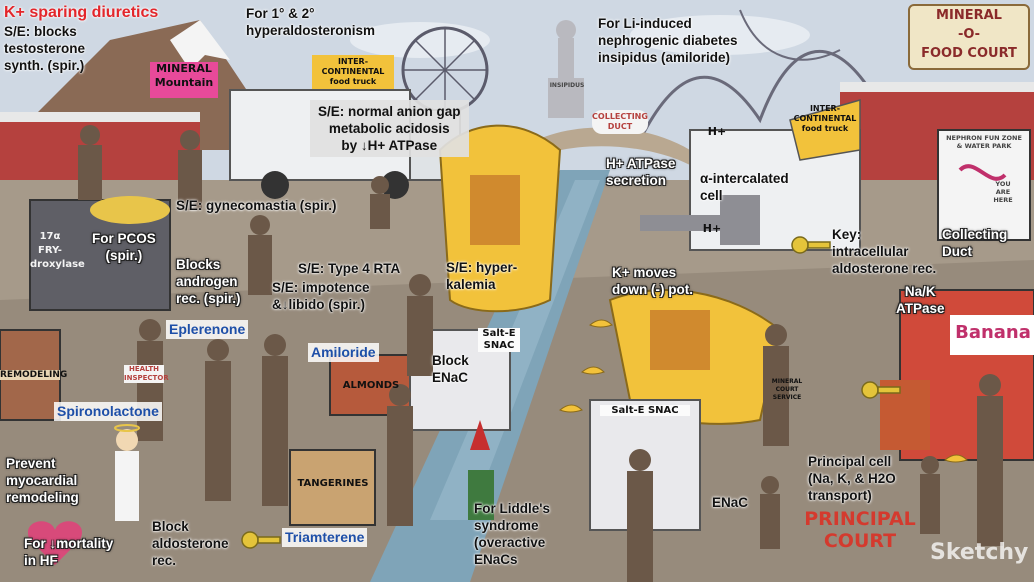 Image resolution: width=1034 pixels, height=582 pixels. What do you see at coordinates (450, 369) in the screenshot?
I see `block-enac-label: Block ENaC` at bounding box center [450, 369].